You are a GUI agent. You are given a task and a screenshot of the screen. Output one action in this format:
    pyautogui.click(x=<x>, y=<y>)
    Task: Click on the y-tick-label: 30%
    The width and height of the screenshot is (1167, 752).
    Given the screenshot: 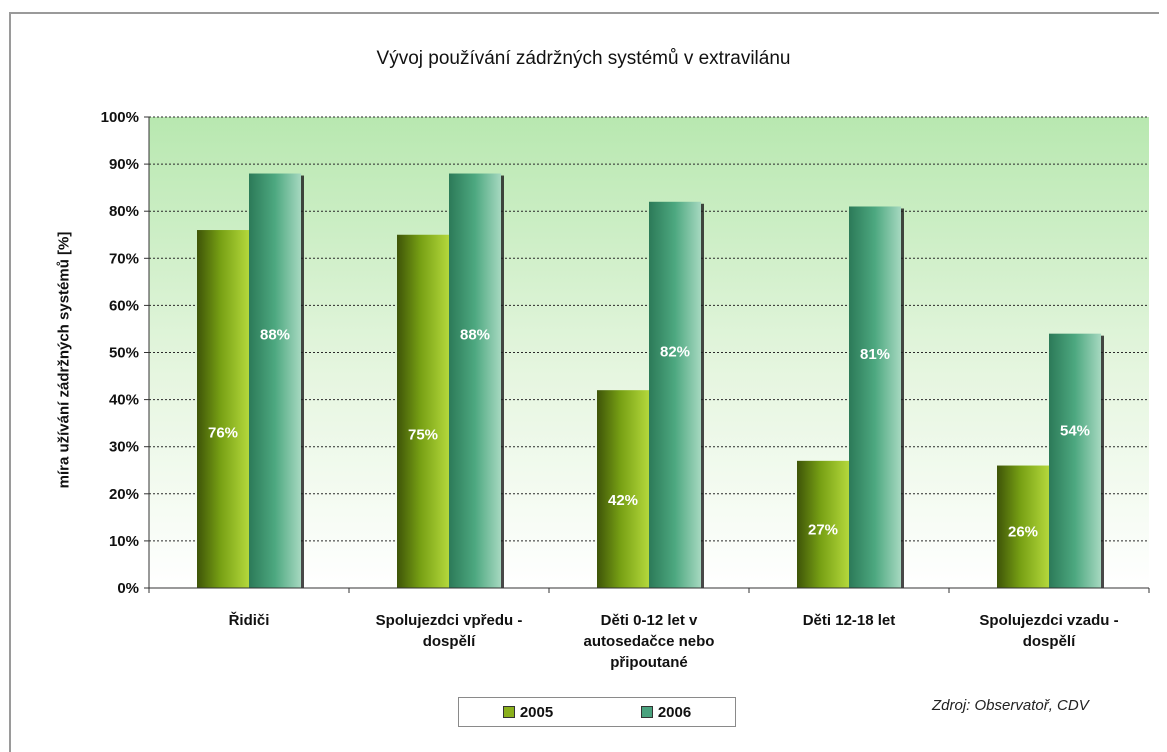 What is the action you would take?
    pyautogui.click(x=124, y=447)
    